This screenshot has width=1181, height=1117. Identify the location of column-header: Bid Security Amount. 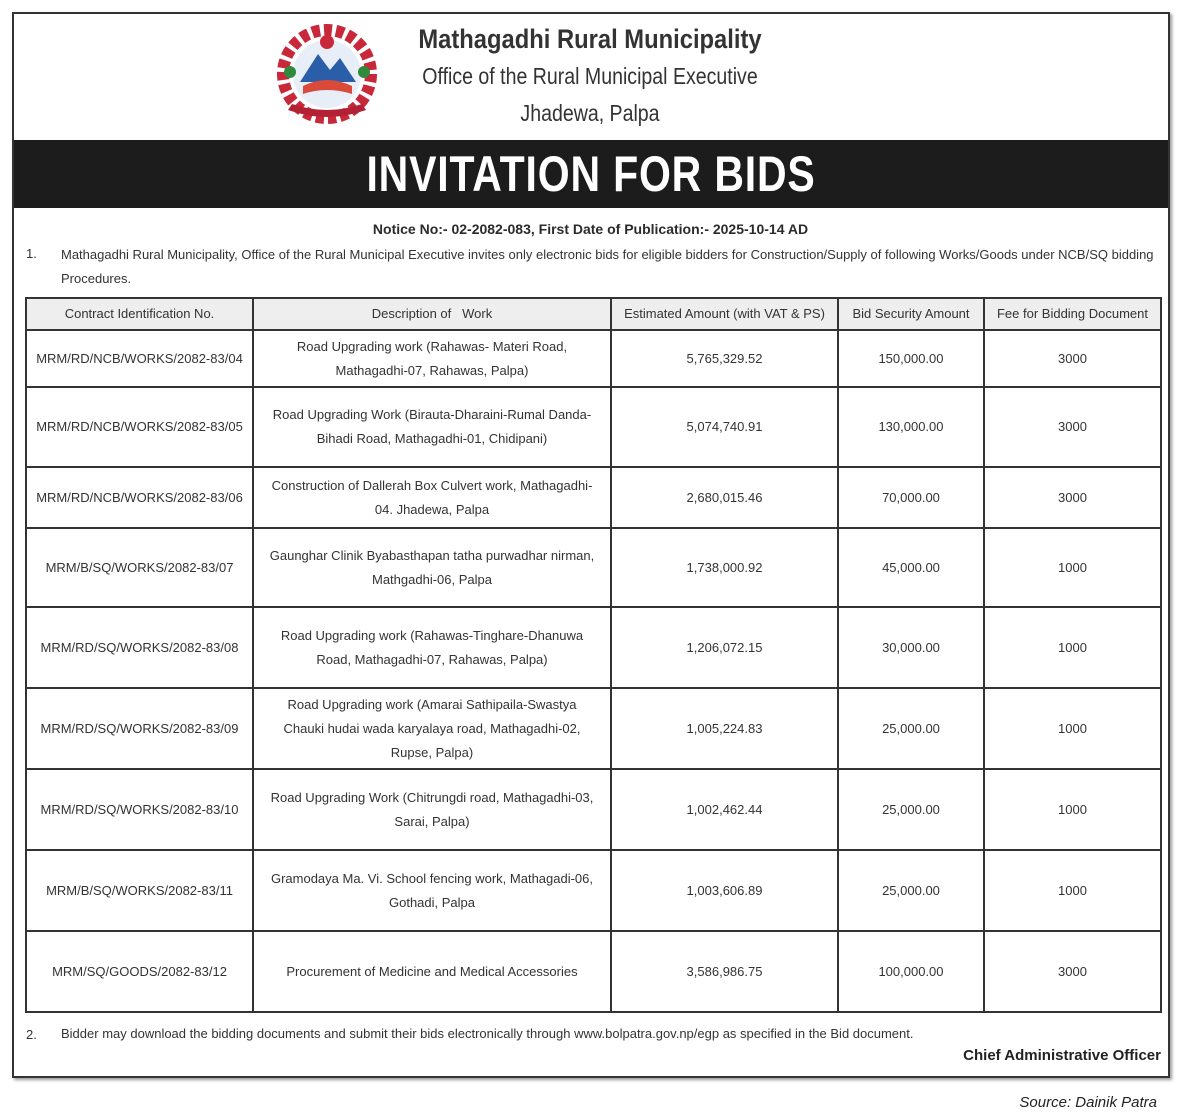
(911, 314).